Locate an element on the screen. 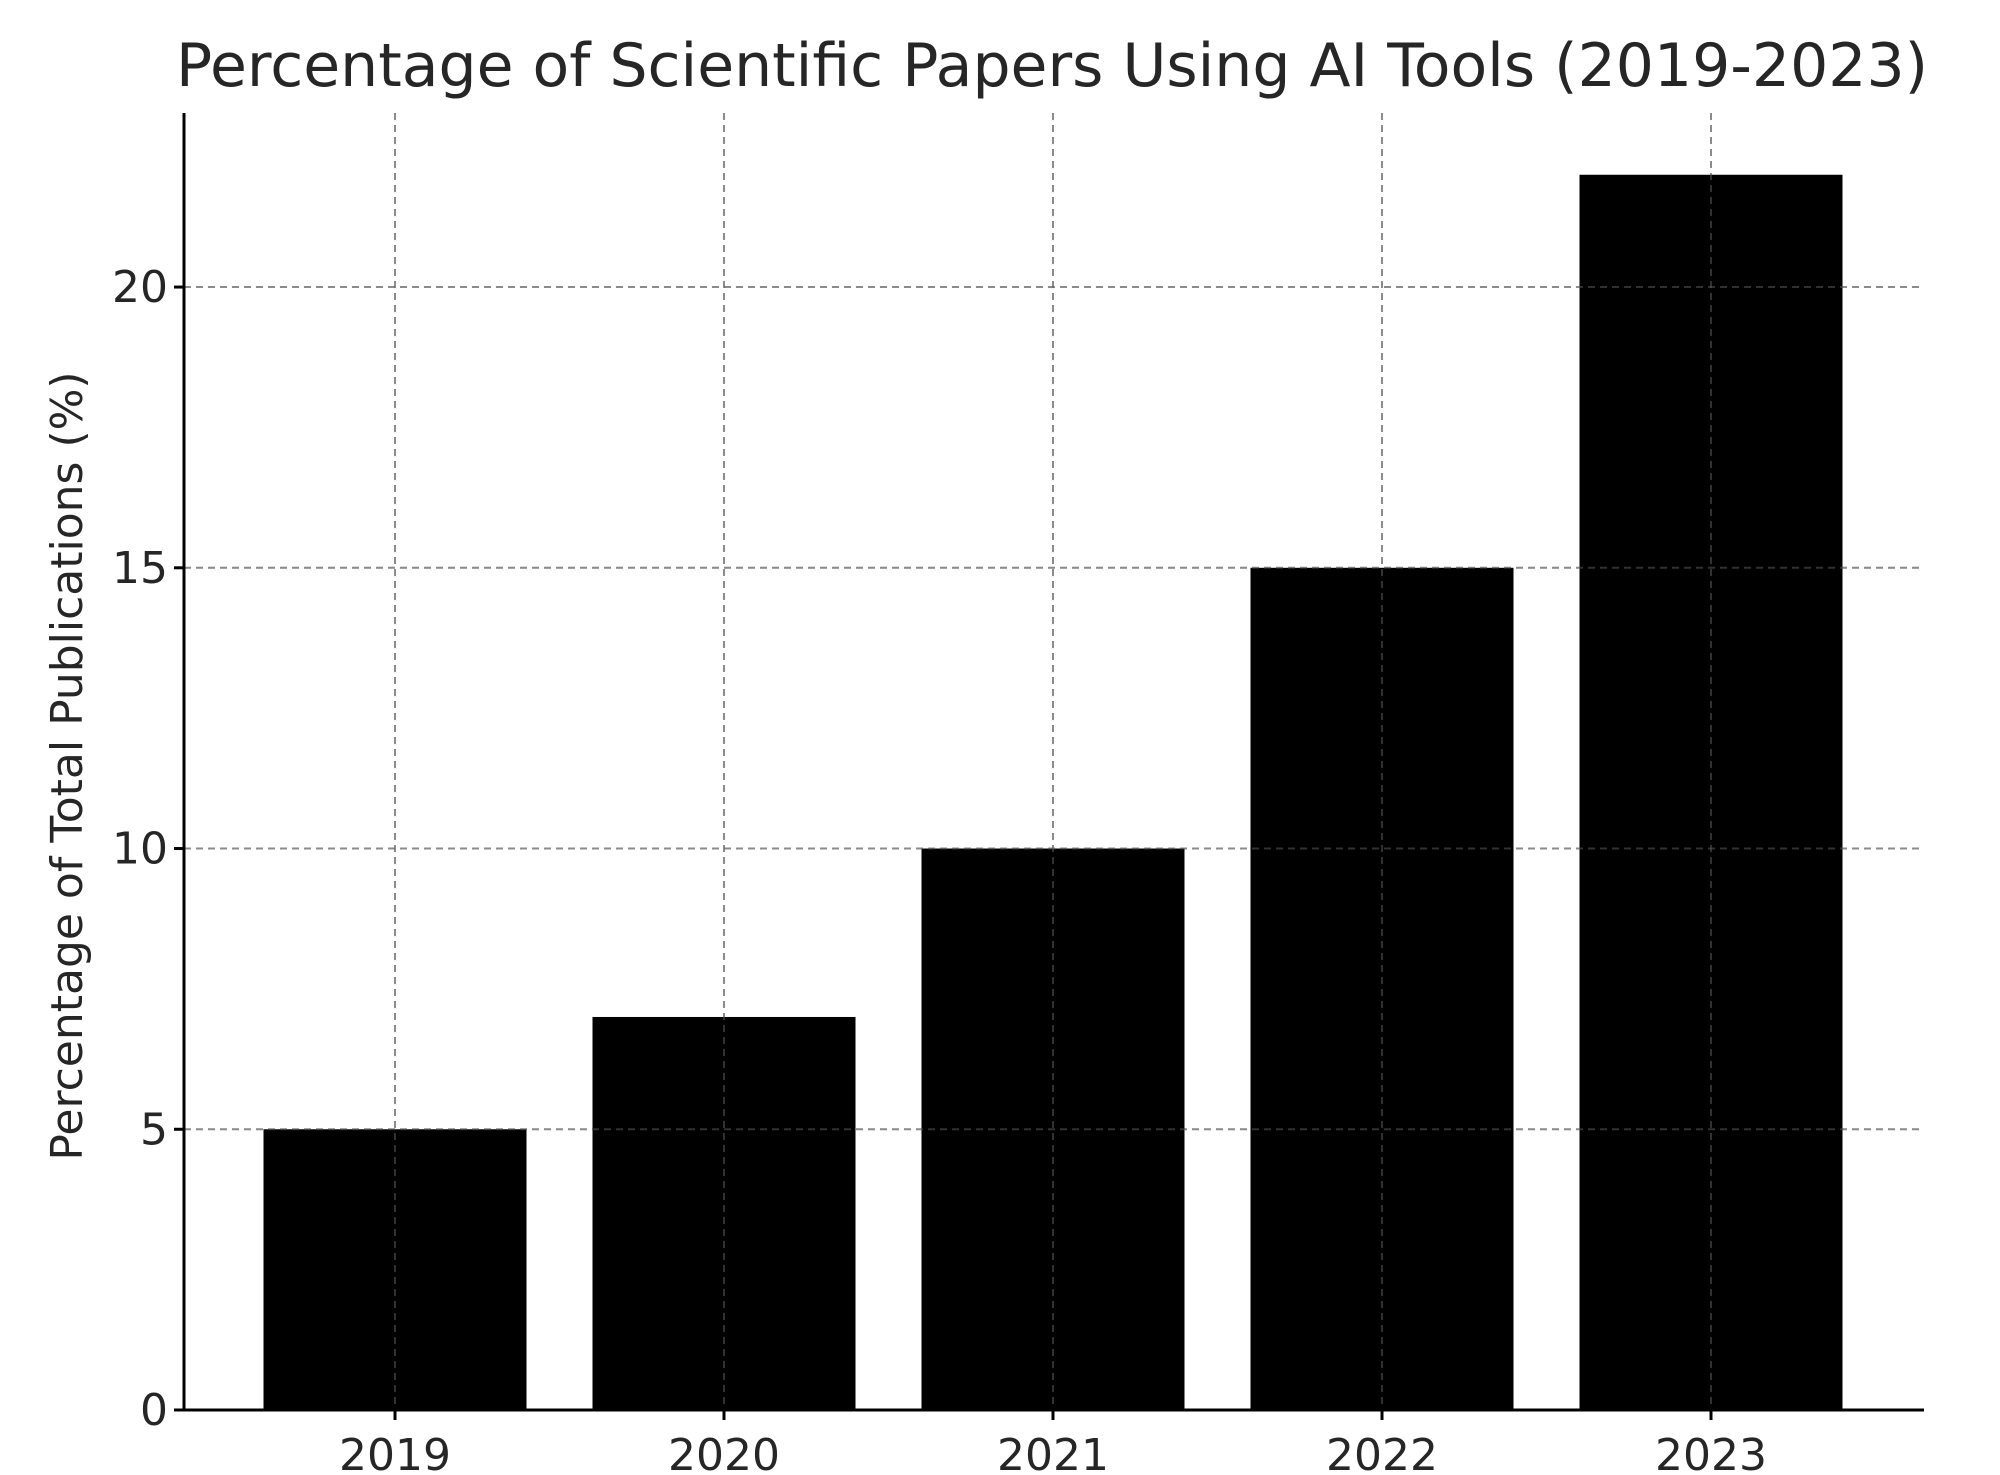  x-tick-label: 2023 is located at coordinates (1711, 1450).